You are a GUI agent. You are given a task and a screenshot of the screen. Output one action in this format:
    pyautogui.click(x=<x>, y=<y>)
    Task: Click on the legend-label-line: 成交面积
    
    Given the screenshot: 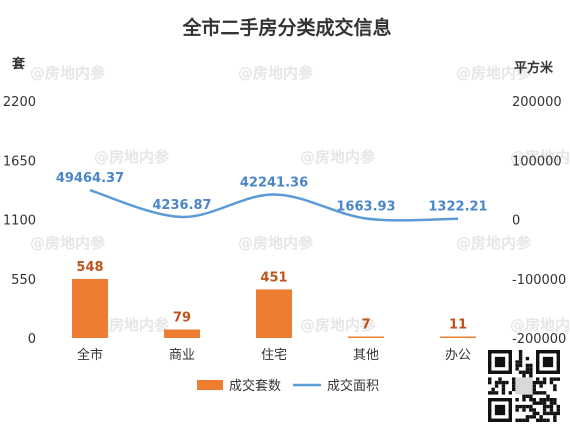 What is the action you would take?
    pyautogui.click(x=353, y=386)
    